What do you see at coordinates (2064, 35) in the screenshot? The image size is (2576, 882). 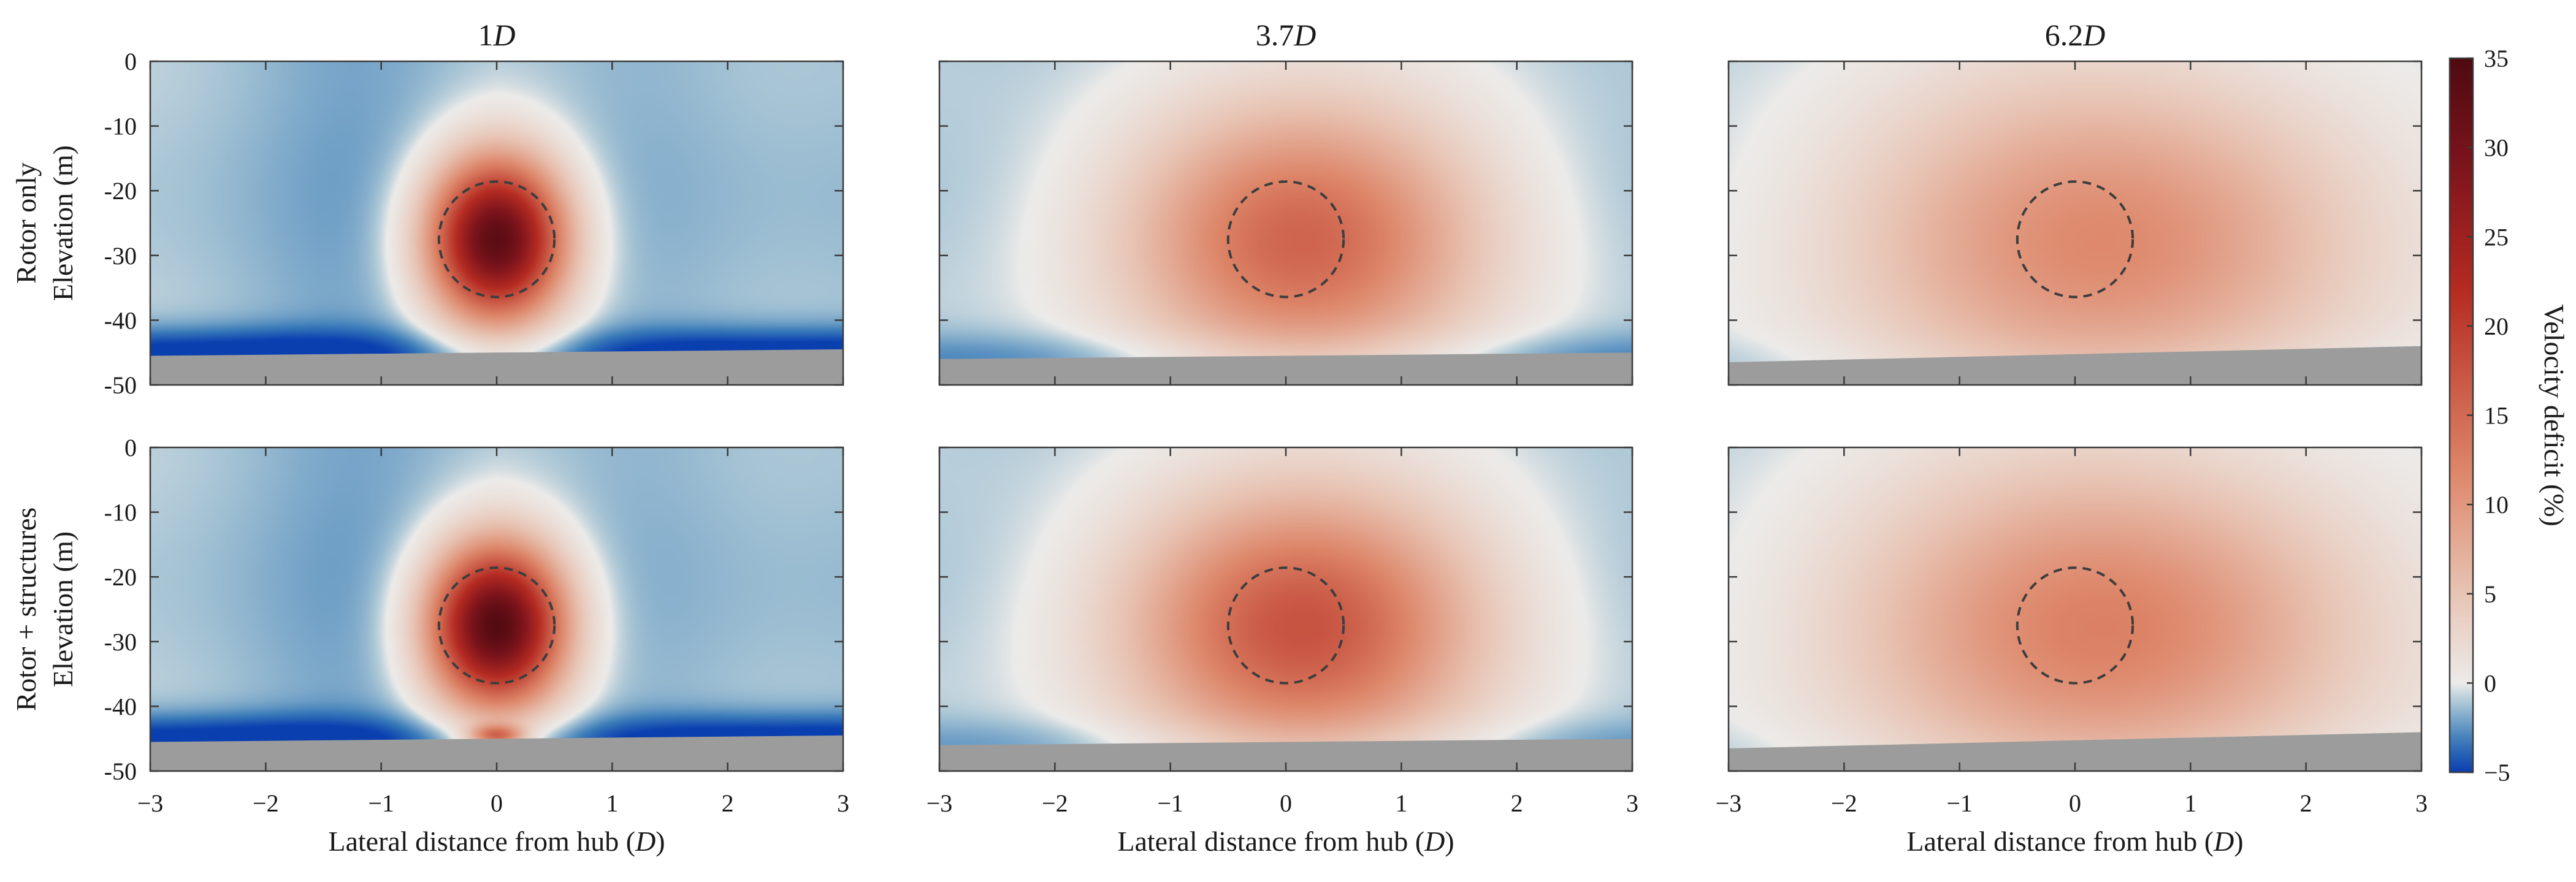 I see `column-title-number: 6.2` at bounding box center [2064, 35].